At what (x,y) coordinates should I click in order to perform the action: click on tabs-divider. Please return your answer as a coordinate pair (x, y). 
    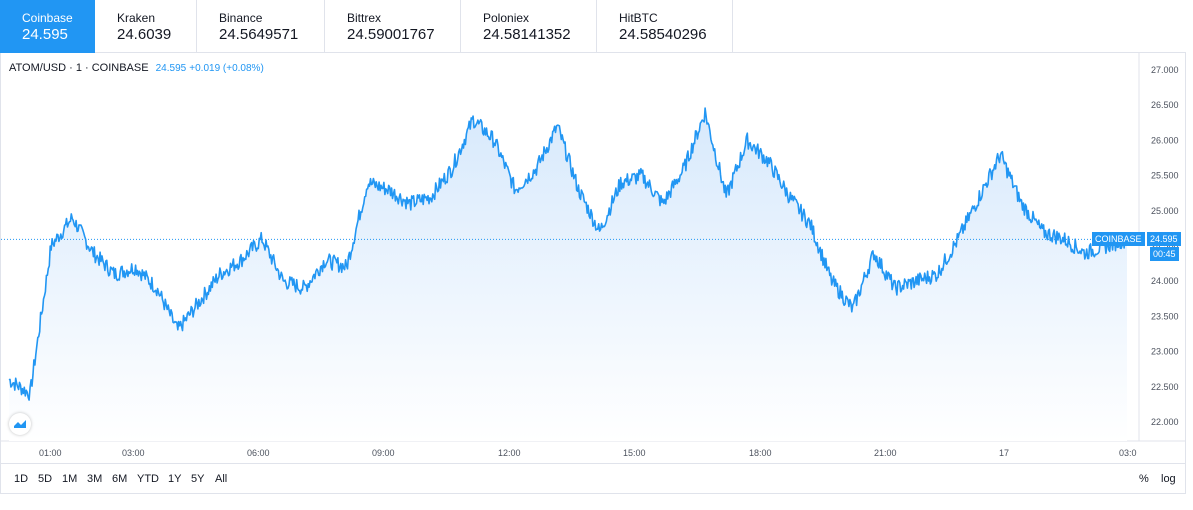
    Looking at the image, I should click on (959, 52).